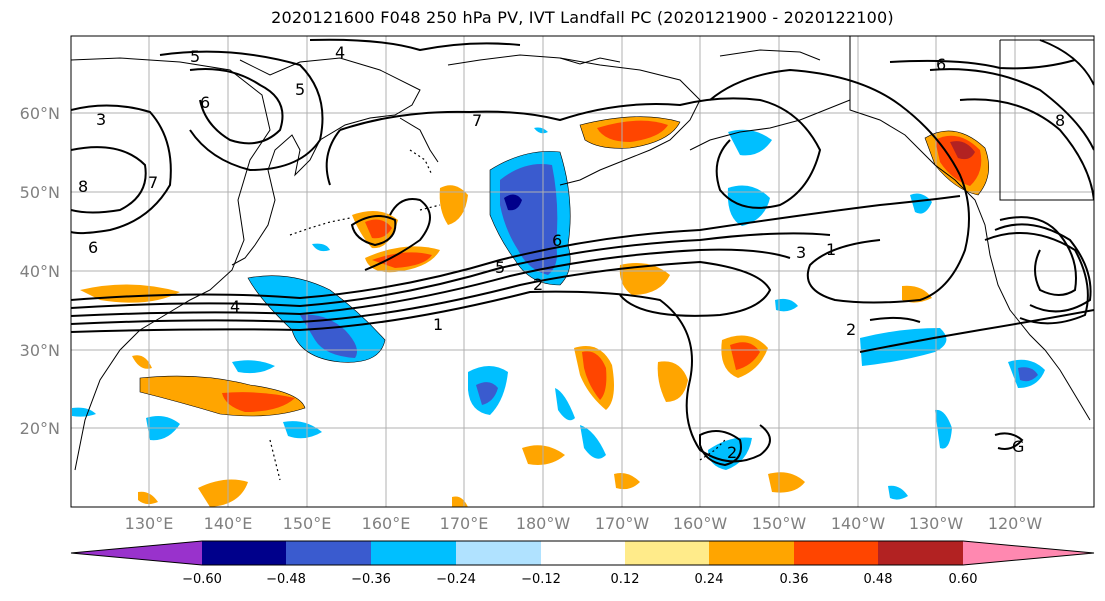  Describe the element at coordinates (386, 523) in the screenshot. I see `lon-label: 160°E` at that location.